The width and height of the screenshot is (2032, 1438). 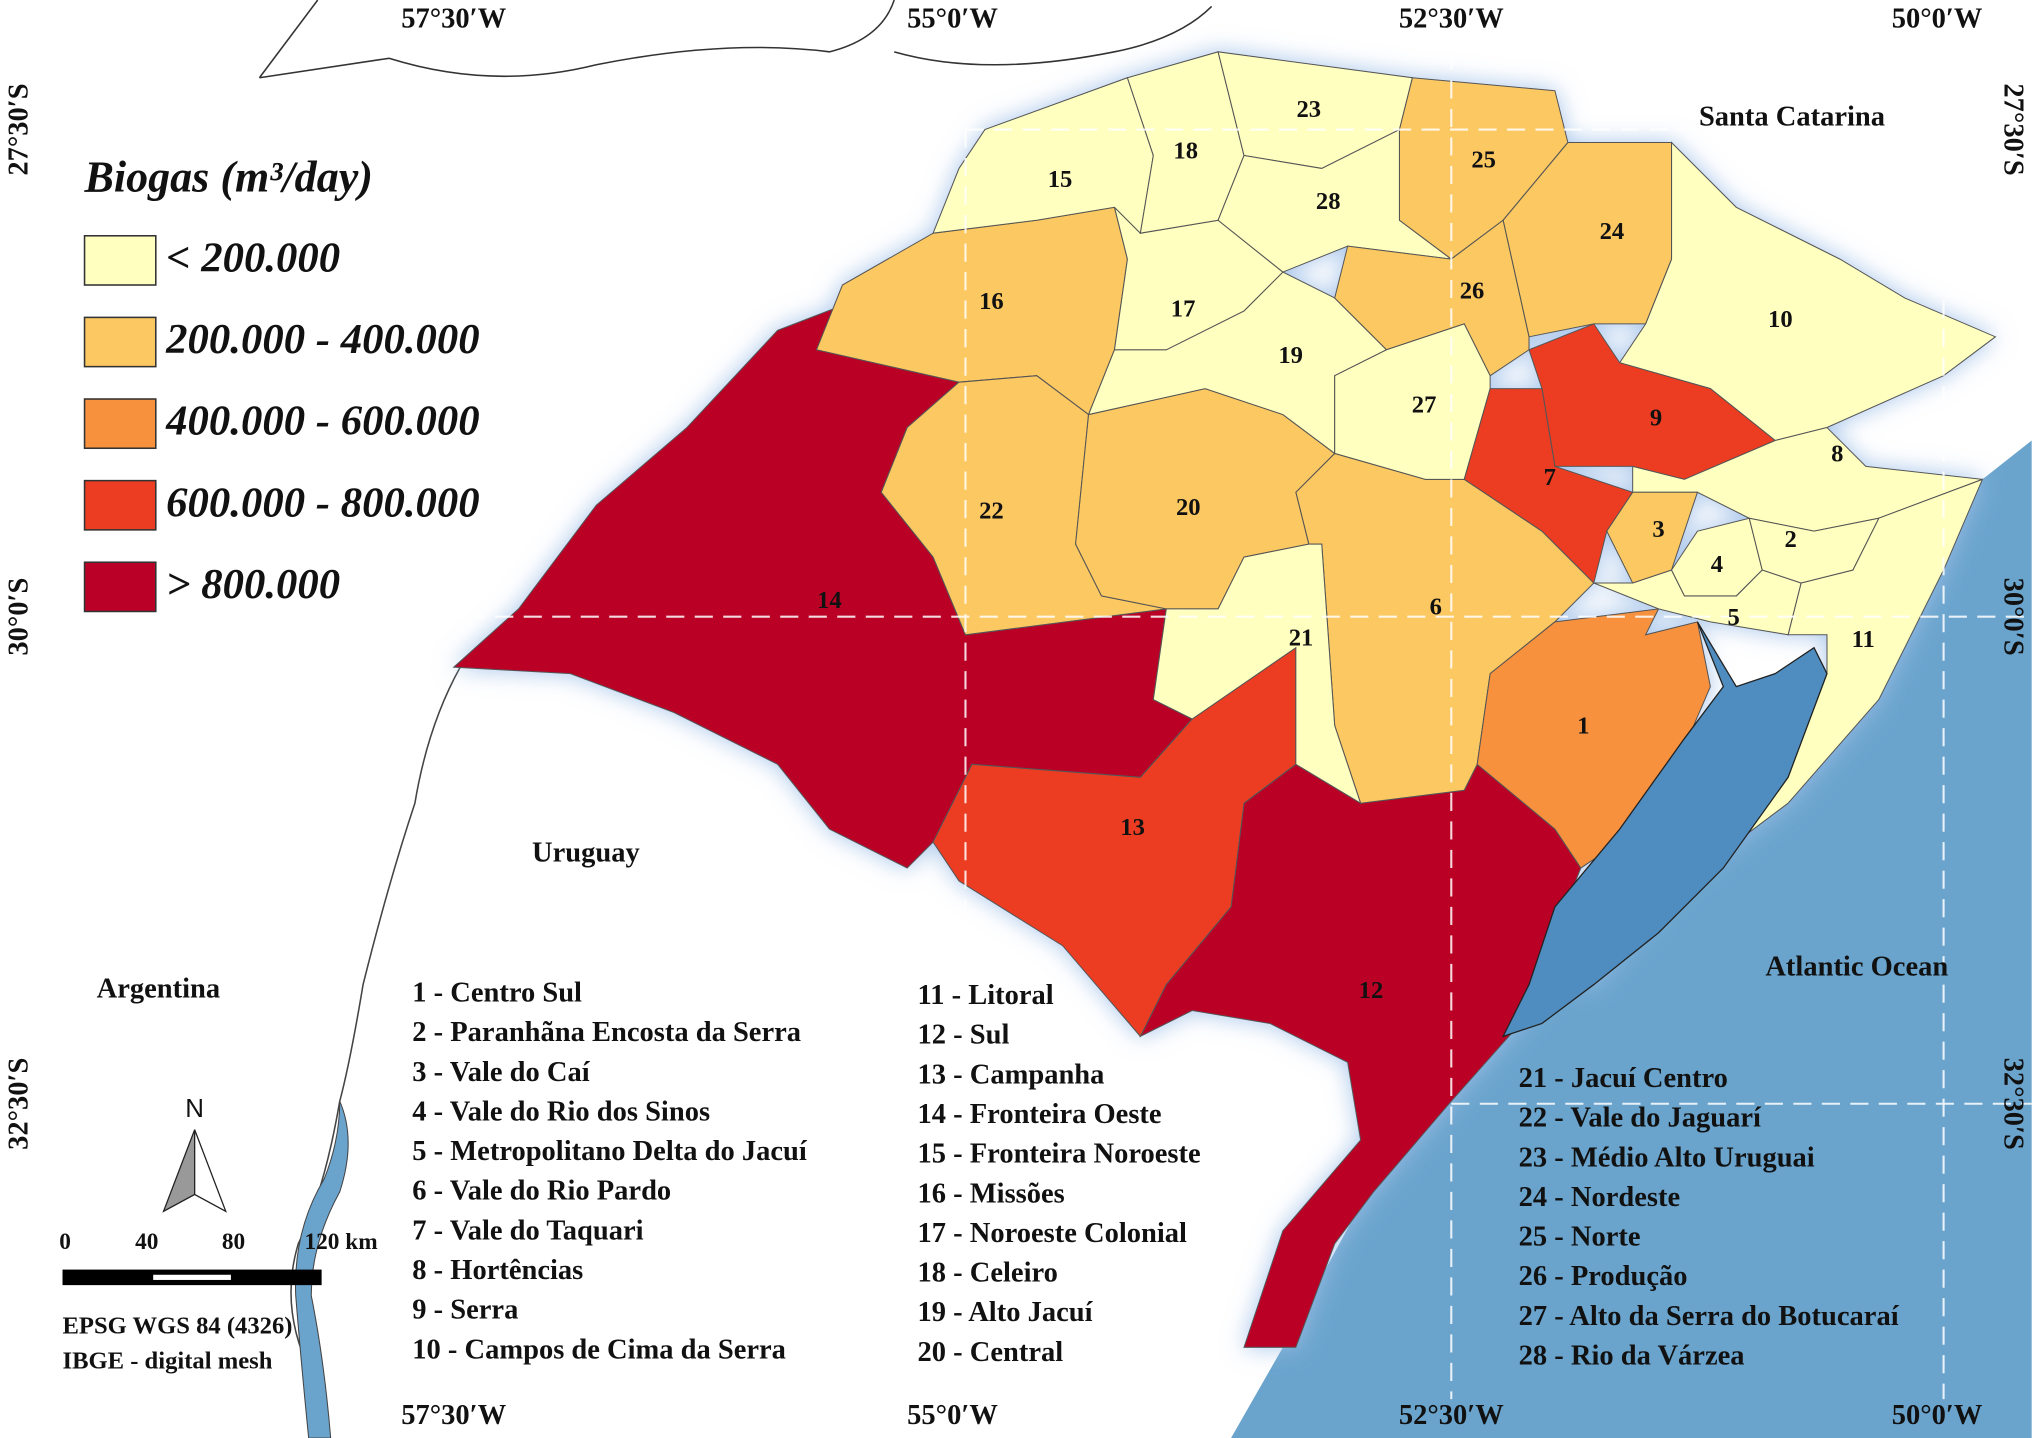 What do you see at coordinates (322, 421) in the screenshot?
I see `legend-label: 400.000 - 600.000` at bounding box center [322, 421].